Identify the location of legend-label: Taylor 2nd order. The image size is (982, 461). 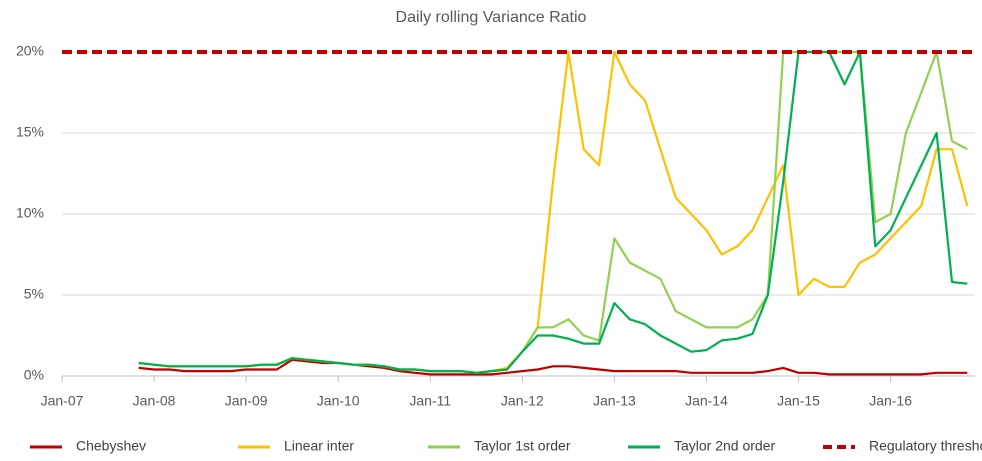
(725, 446).